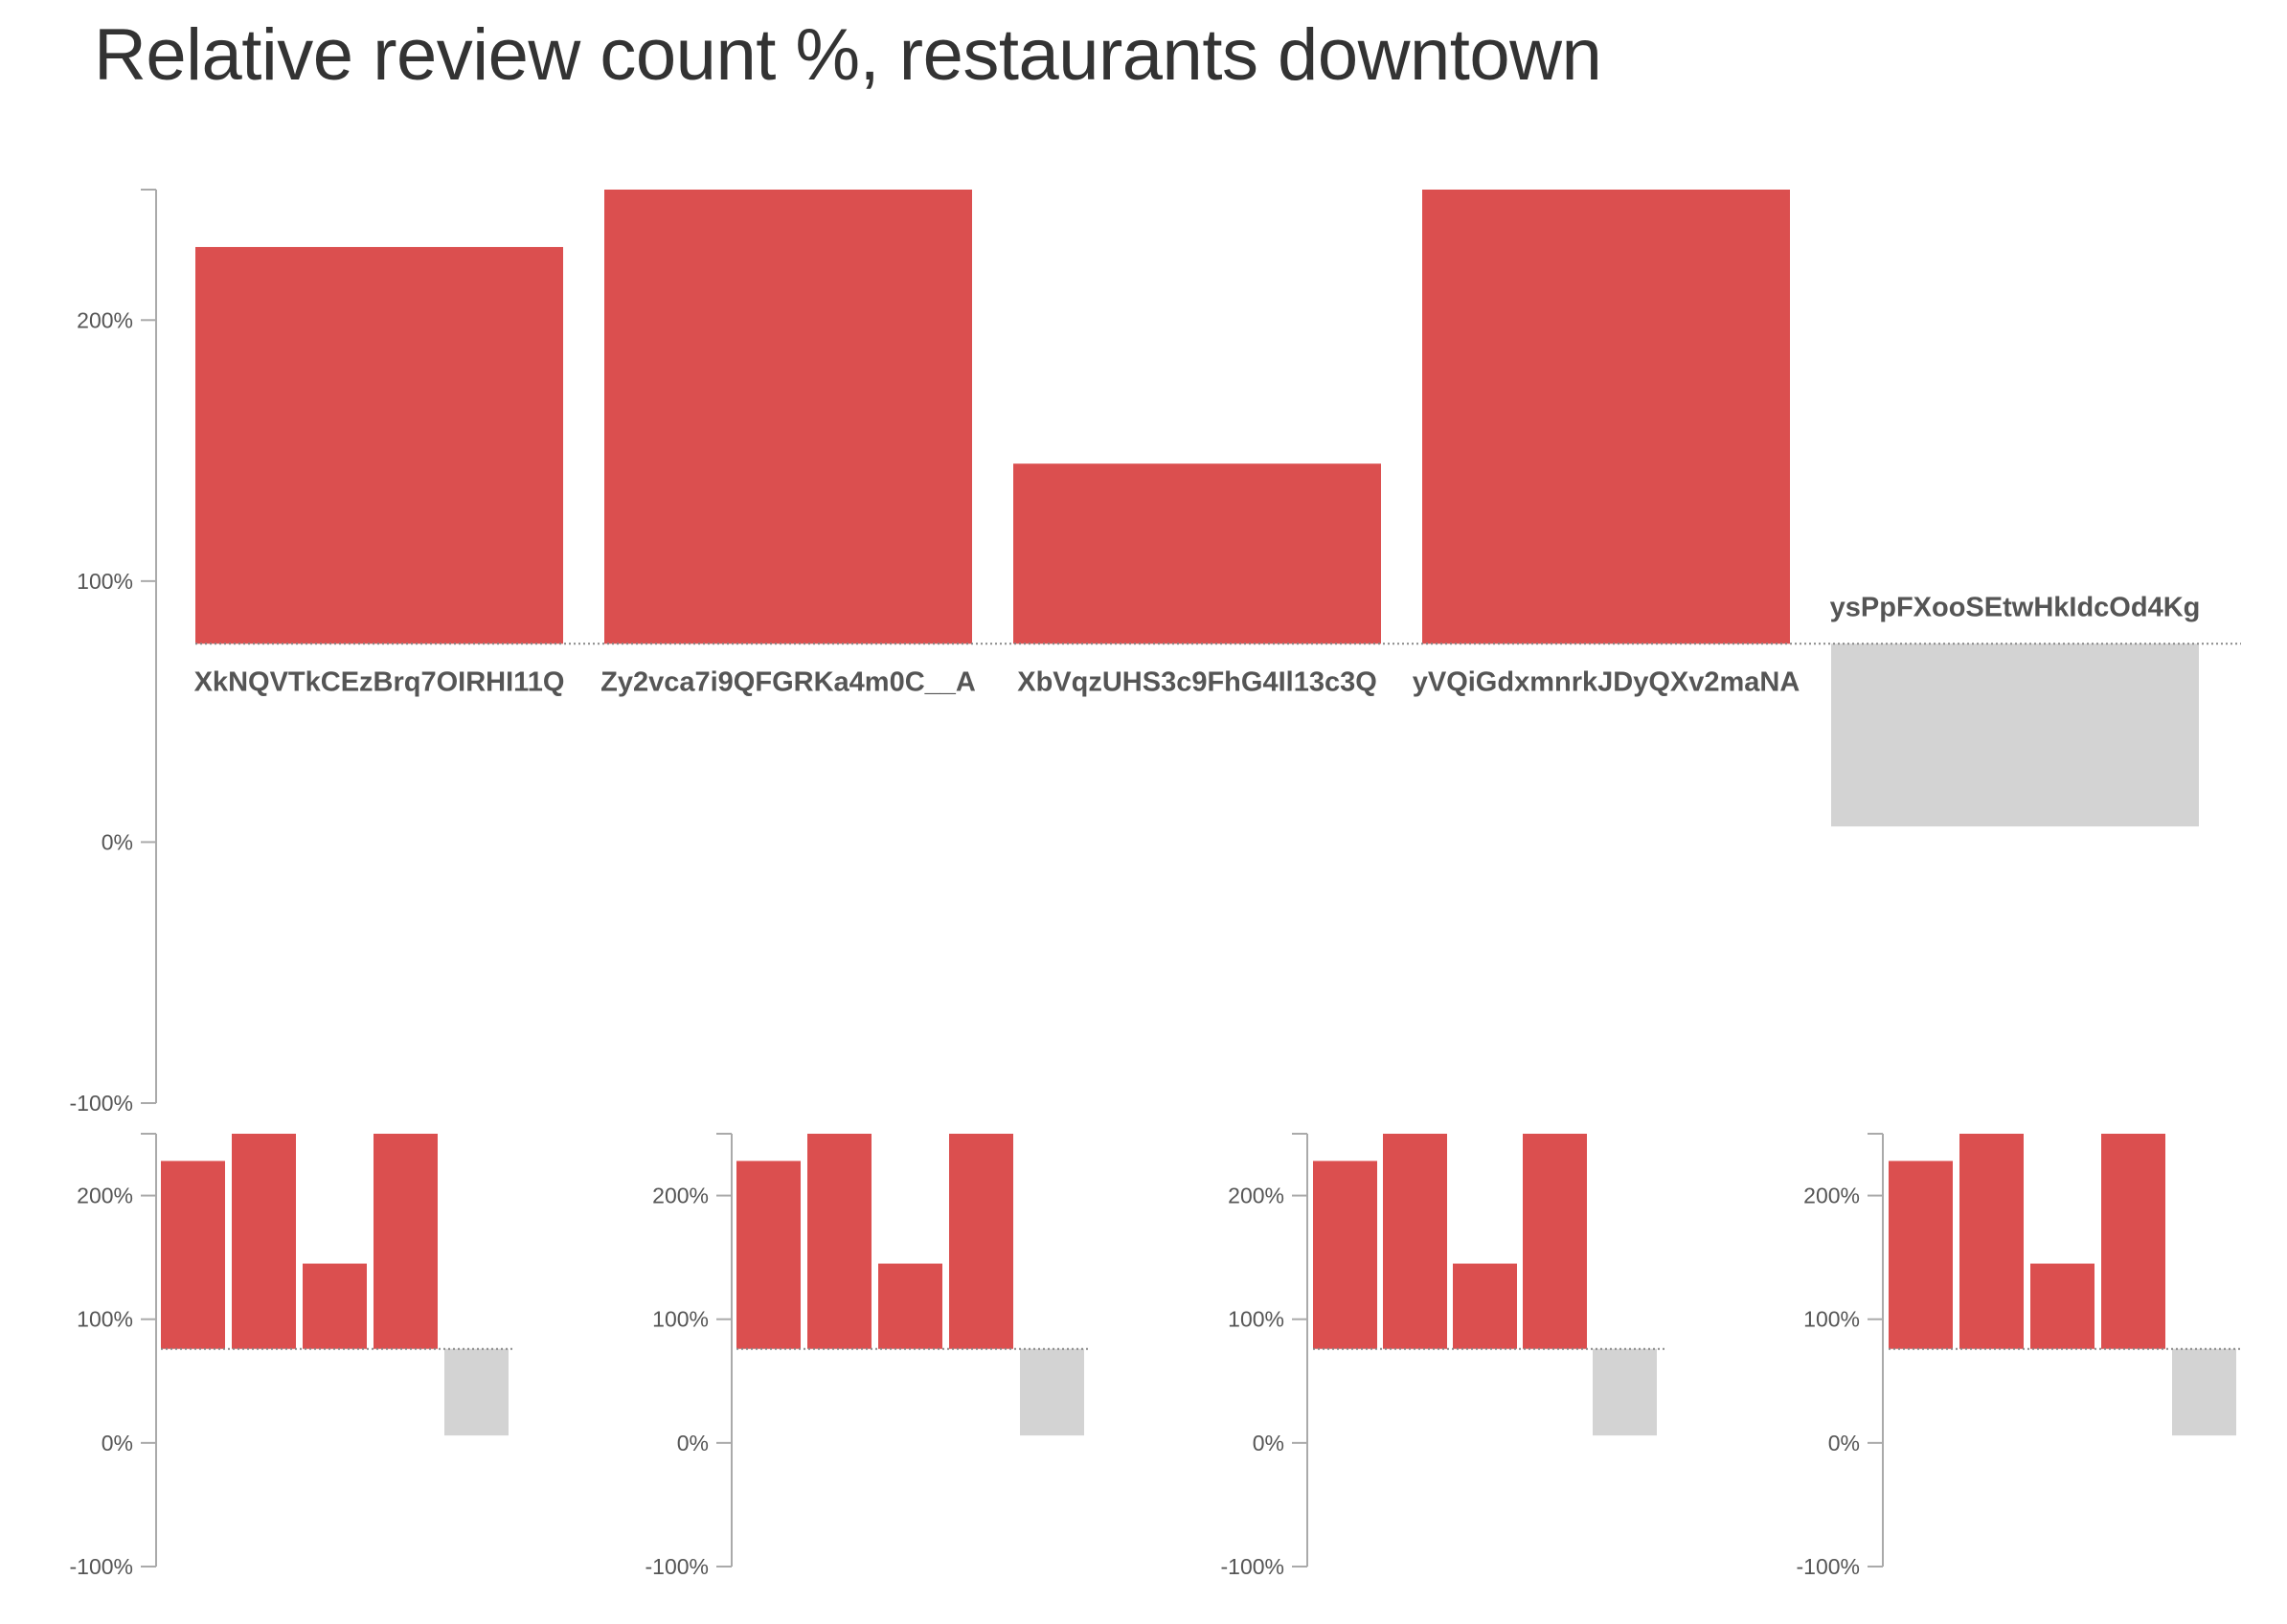 The height and width of the screenshot is (1624, 2287). Describe the element at coordinates (2016, 607) in the screenshot. I see `category-label: ysPpFXooSEtwHkIdcOd4Kg` at that location.